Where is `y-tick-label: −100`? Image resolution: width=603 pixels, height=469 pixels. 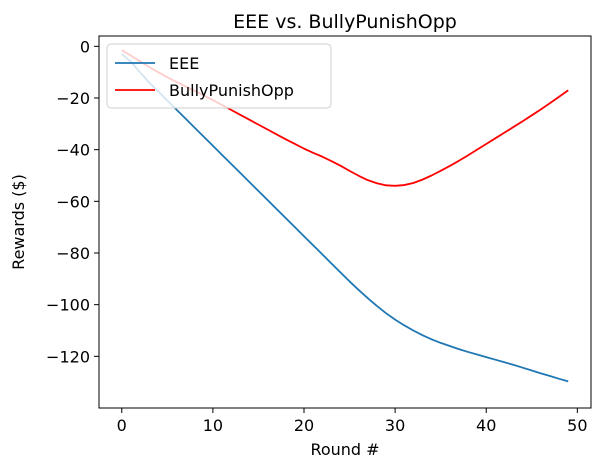
y-tick-label: −100 is located at coordinates (68, 305).